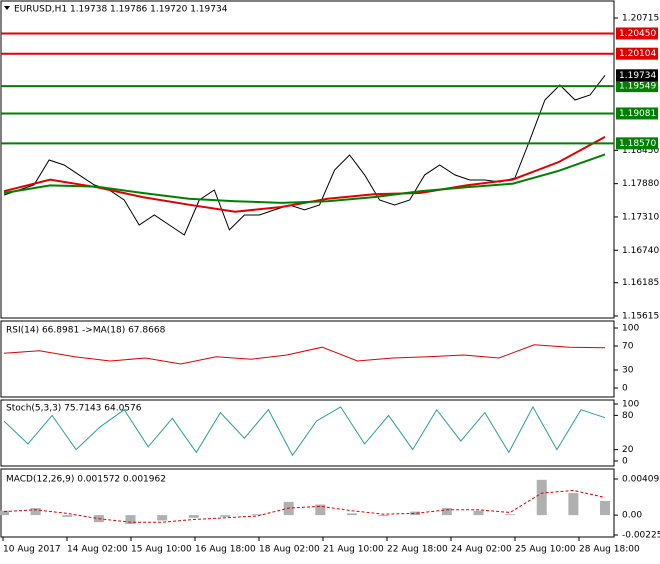 This screenshot has height=564, width=660. I want to click on level-label: 1.20104, so click(637, 54).